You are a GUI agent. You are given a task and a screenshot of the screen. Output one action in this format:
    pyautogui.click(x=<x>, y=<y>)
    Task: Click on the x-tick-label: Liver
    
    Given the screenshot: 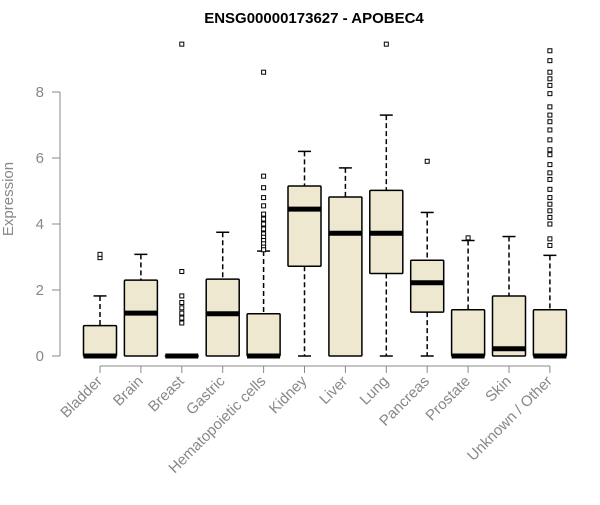 What is the action you would take?
    pyautogui.click(x=333, y=390)
    